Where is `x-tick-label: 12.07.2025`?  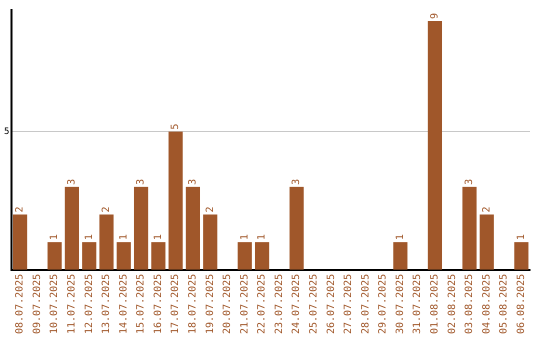 x-tick-label: 12.07.2025 is located at coordinates (89, 304).